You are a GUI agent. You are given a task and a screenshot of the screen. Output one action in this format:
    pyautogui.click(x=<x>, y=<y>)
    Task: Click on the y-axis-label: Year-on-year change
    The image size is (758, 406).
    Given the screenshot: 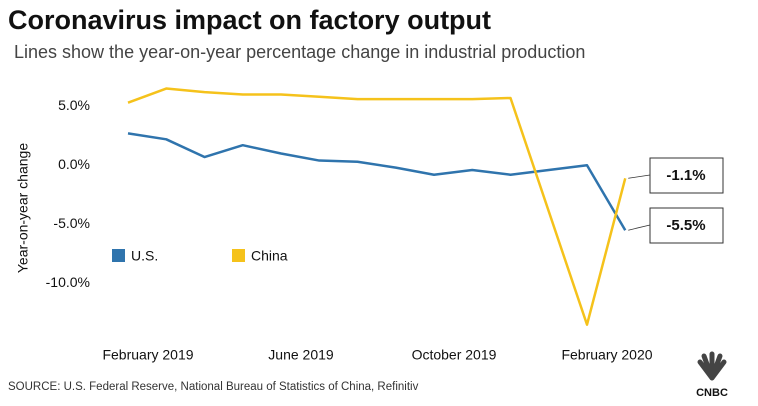 What is the action you would take?
    pyautogui.click(x=23, y=208)
    